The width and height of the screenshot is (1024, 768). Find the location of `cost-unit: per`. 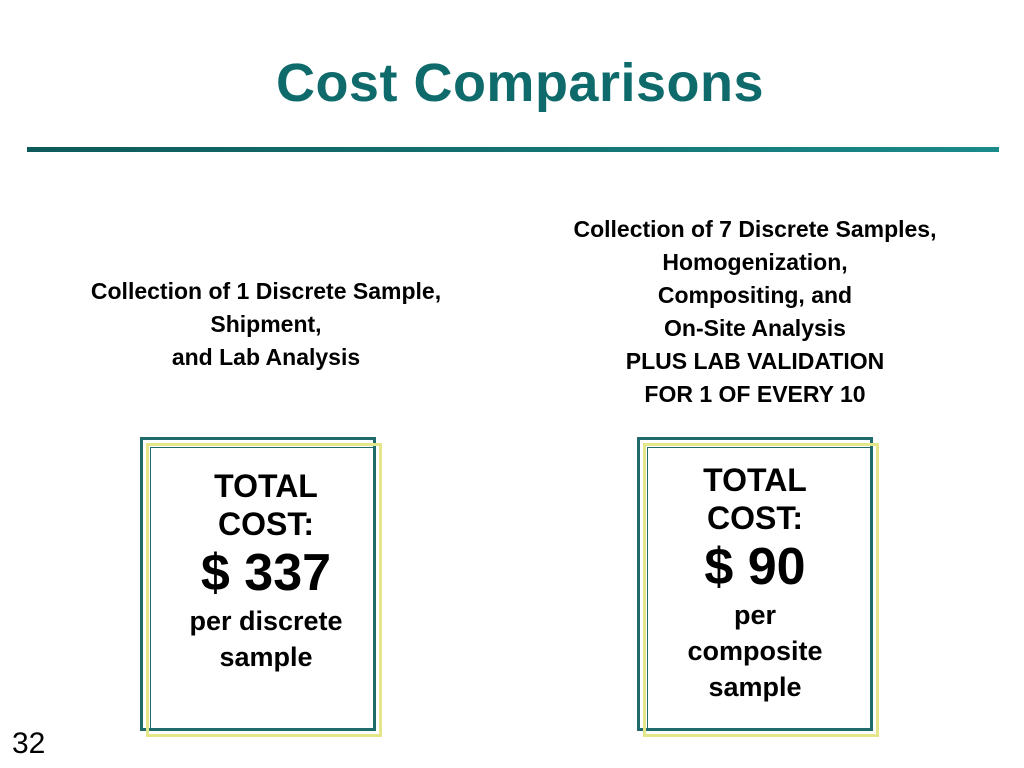

cost-unit: per is located at coordinates (755, 615).